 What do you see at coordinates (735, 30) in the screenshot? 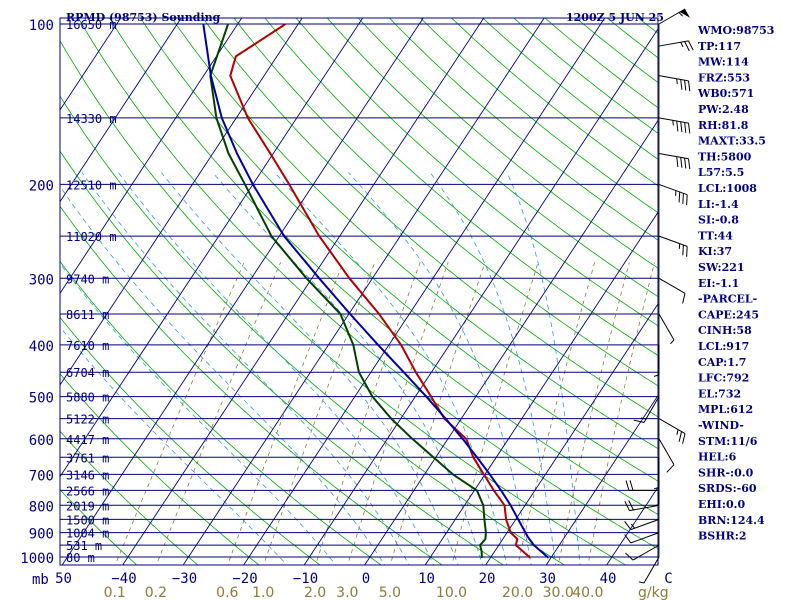
I see `index-line: WMO:98753` at bounding box center [735, 30].